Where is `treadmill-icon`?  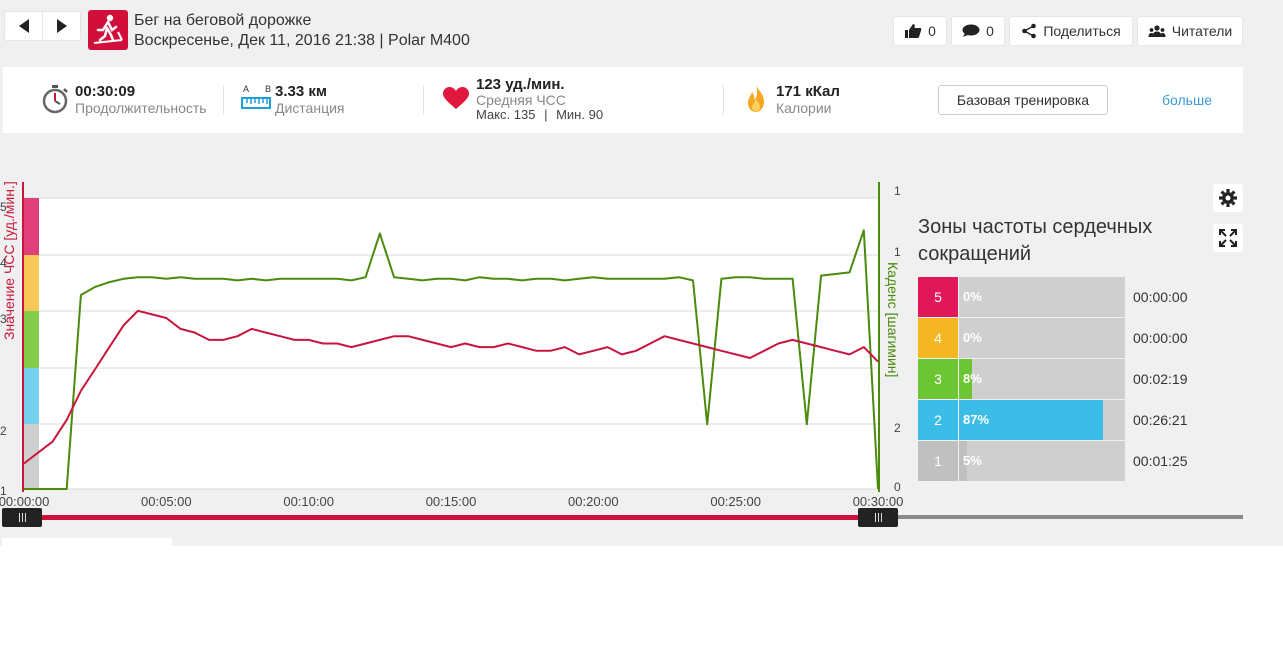 treadmill-icon is located at coordinates (108, 30).